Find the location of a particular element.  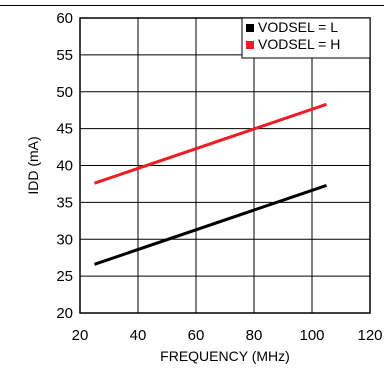

y-tick-25: 25 is located at coordinates (64, 276).